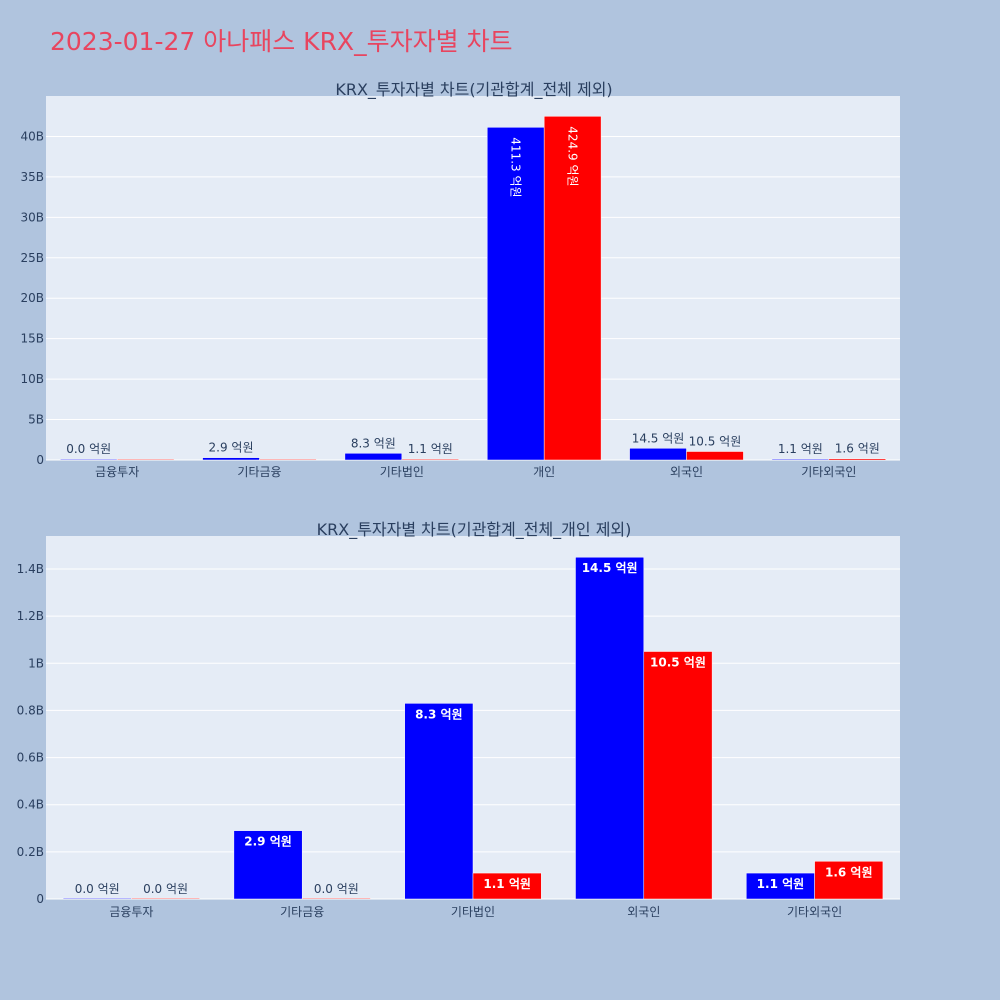 Image resolution: width=1000 pixels, height=1000 pixels. I want to click on y-tick-label: 0.6B, so click(30, 758).